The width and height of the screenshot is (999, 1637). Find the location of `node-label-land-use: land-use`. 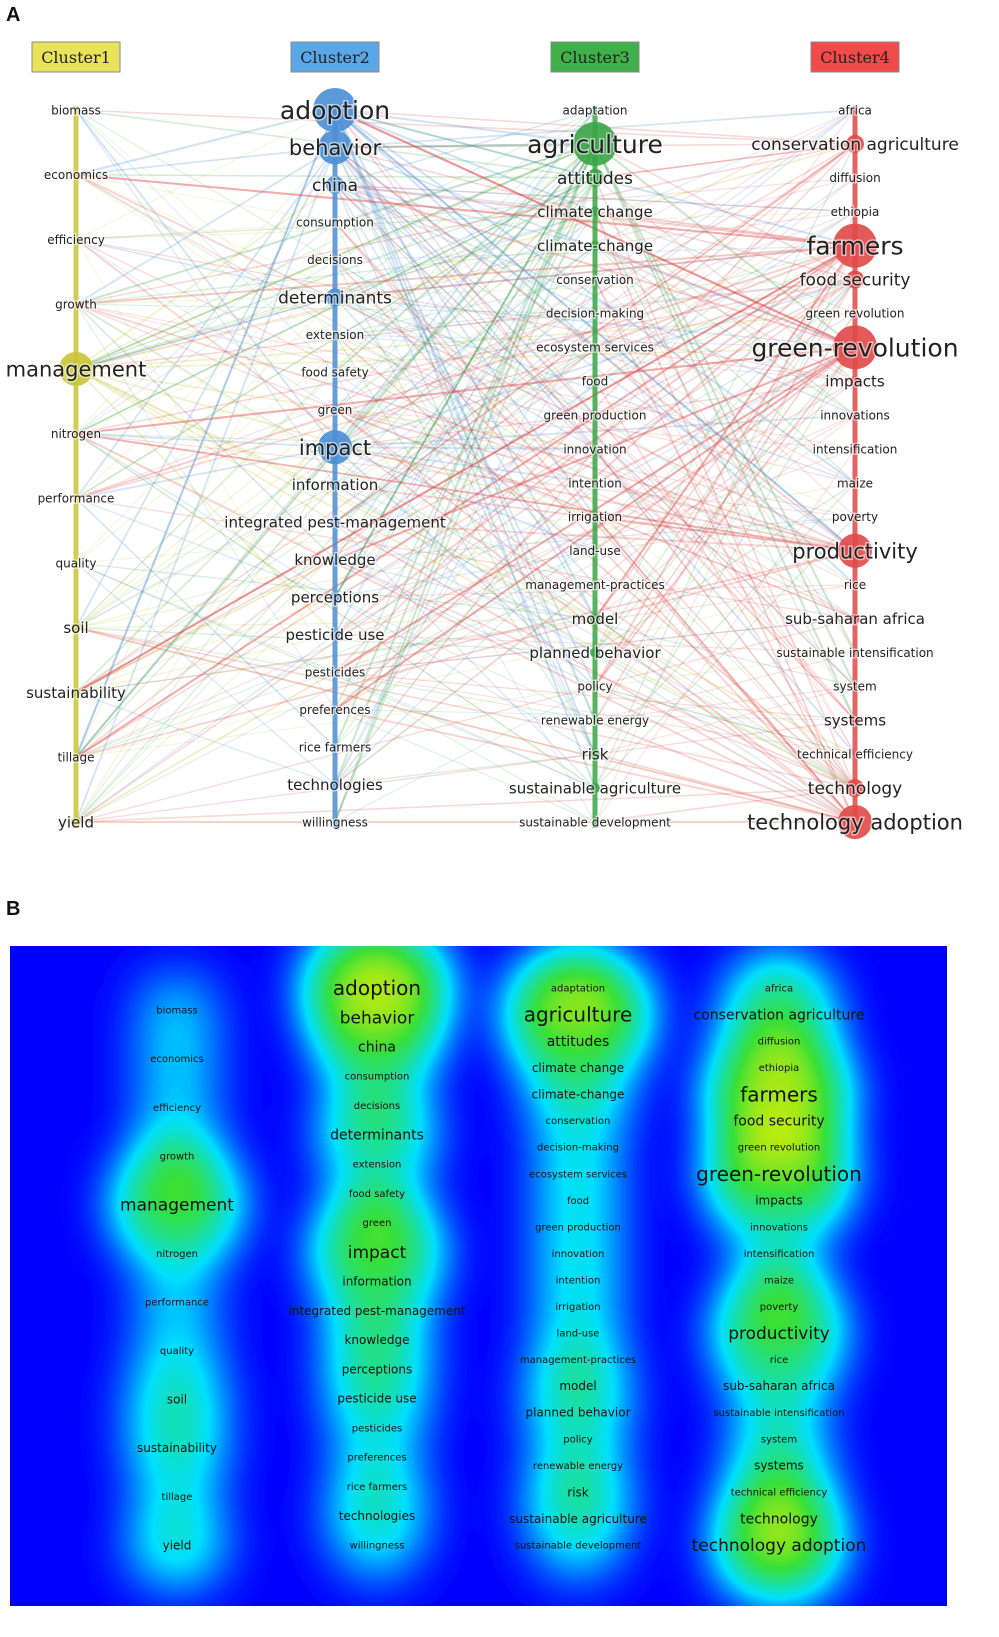

node-label-land-use: land-use is located at coordinates (594, 551).